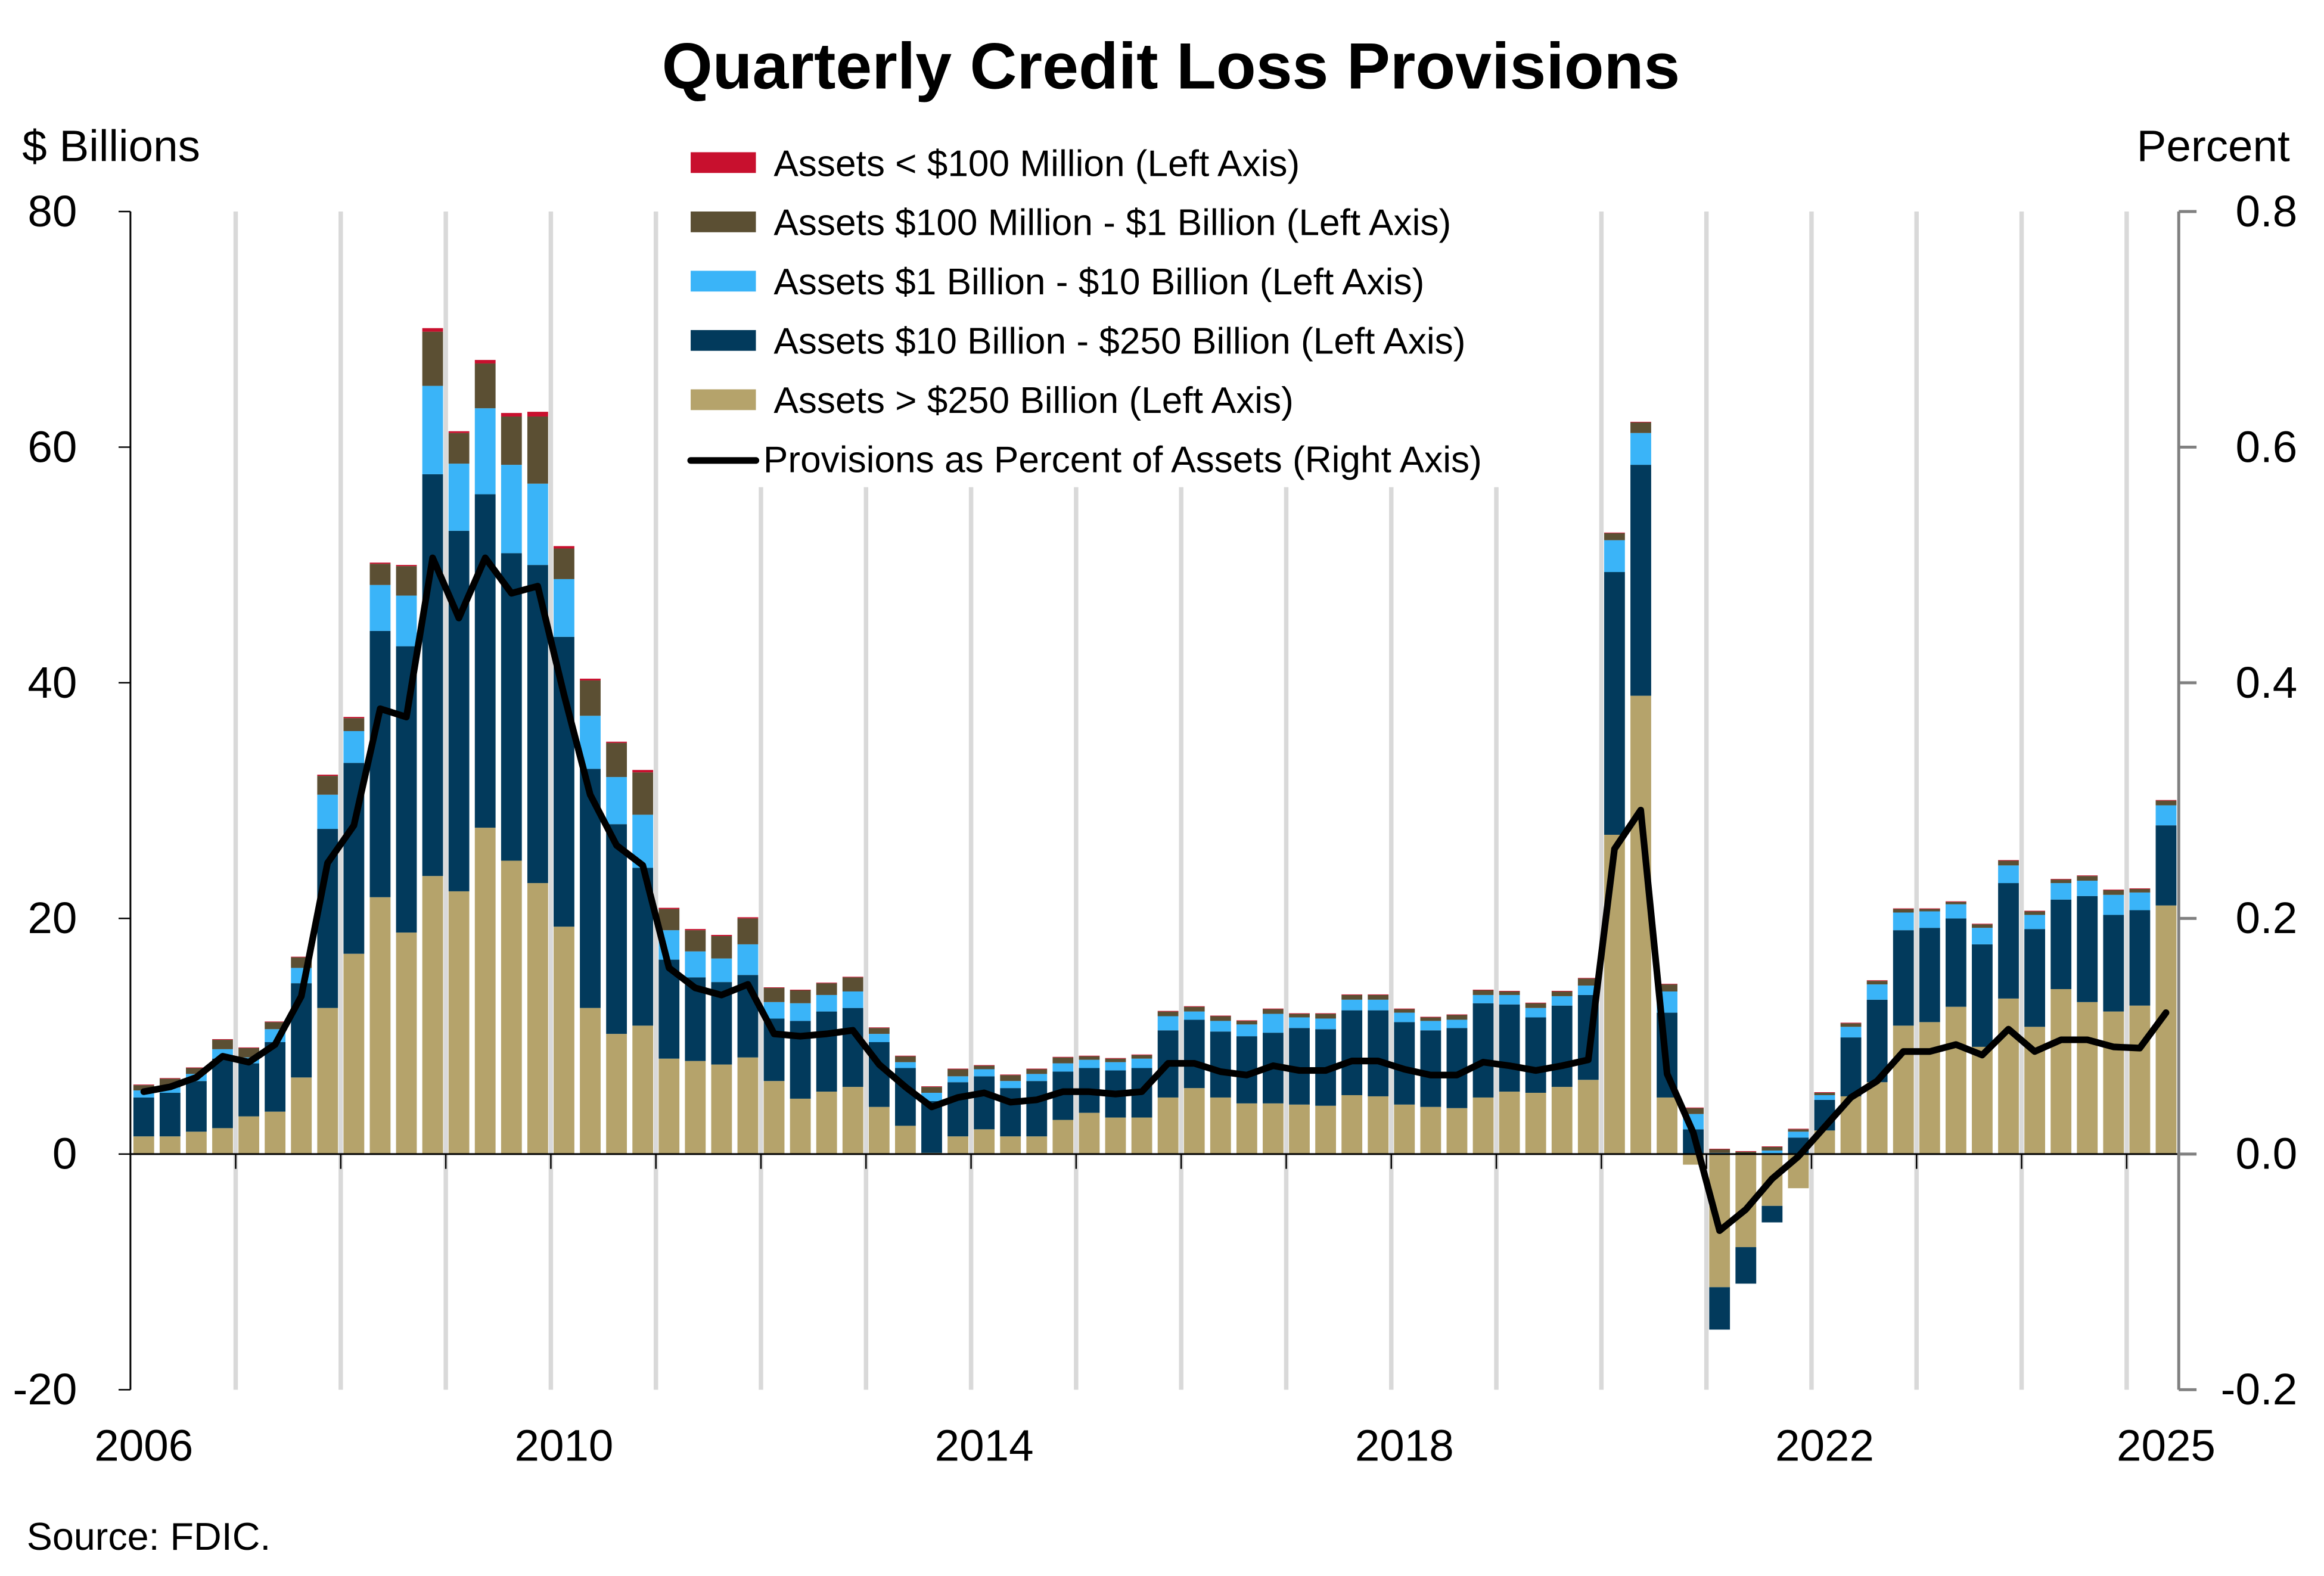 The width and height of the screenshot is (2324, 1576). What do you see at coordinates (2213, 145) in the screenshot?
I see `right-axis-label: Percent` at bounding box center [2213, 145].